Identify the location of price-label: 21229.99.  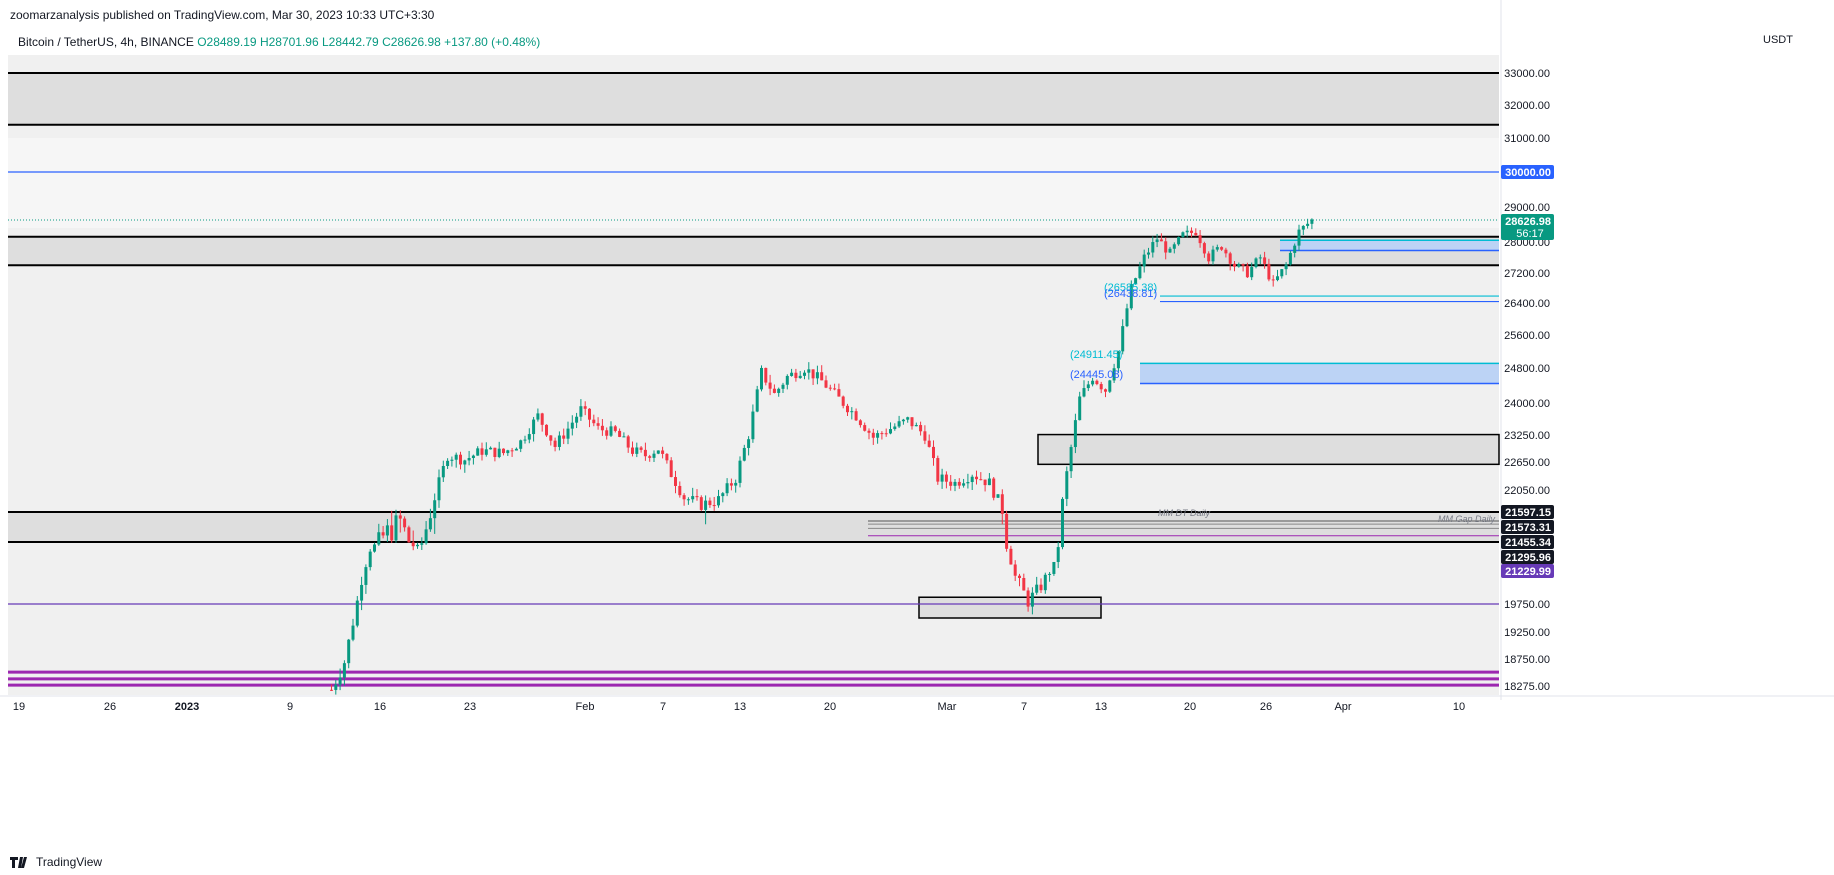
(1527, 571).